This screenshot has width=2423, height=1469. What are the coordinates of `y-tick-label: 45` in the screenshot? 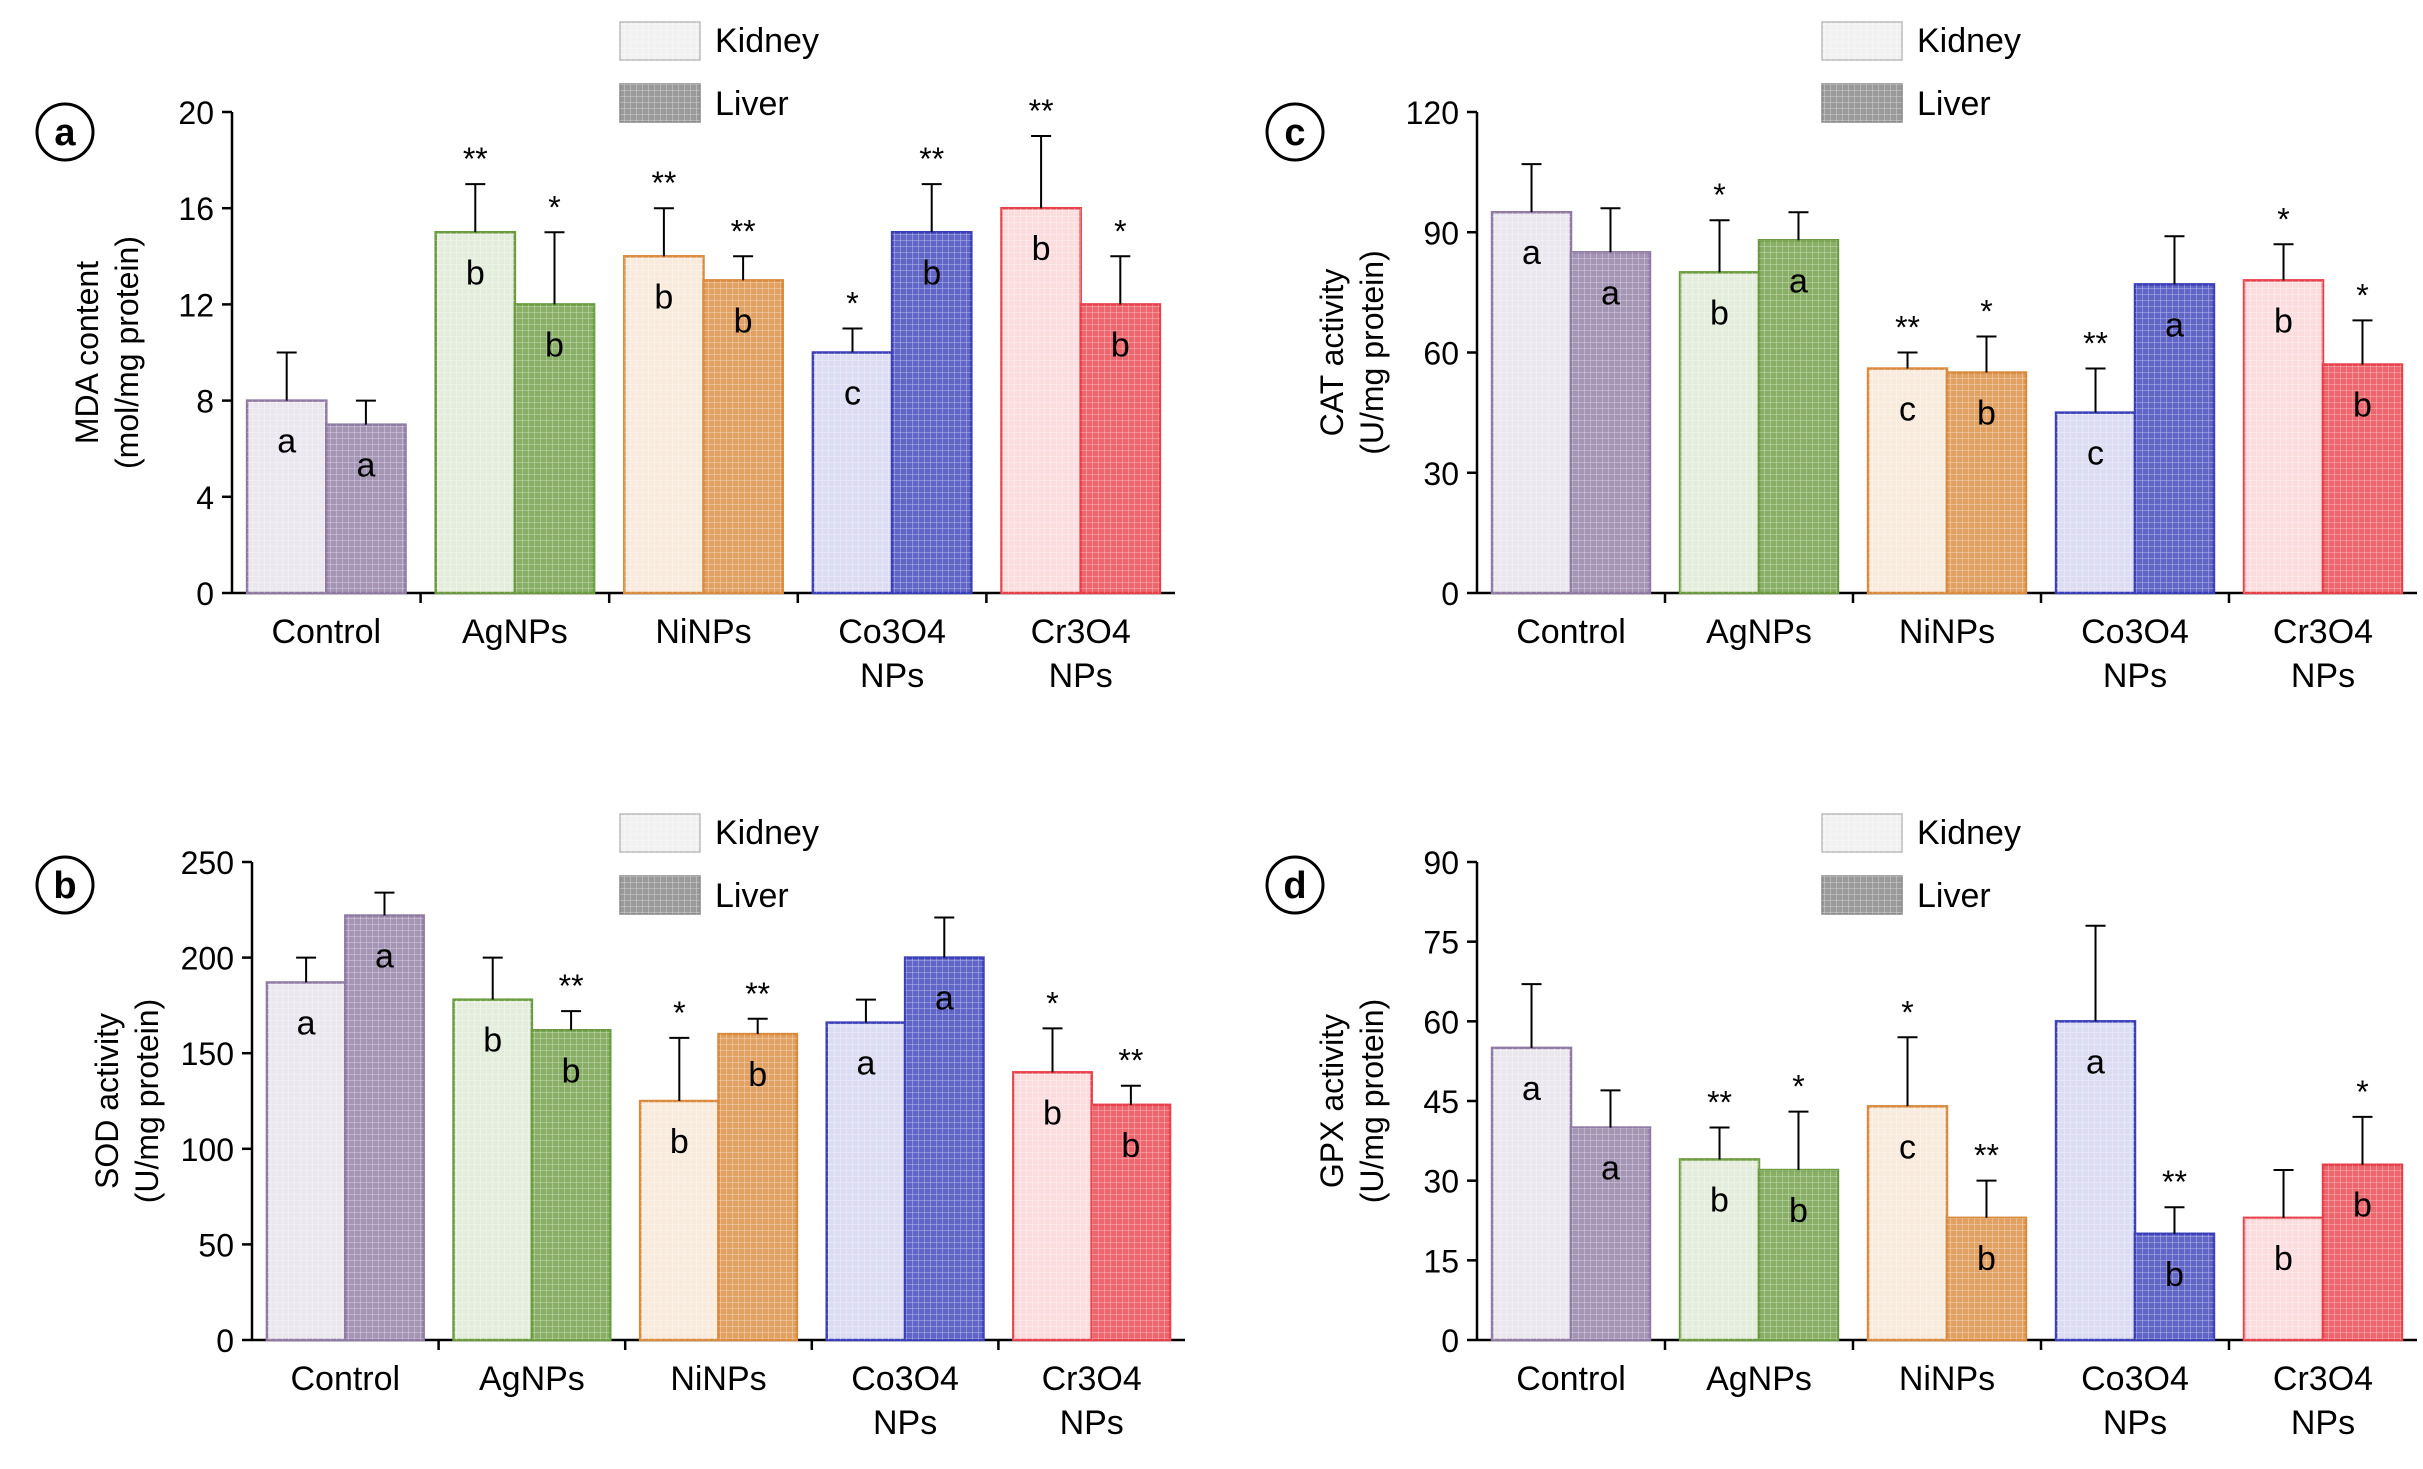 It's located at (1441, 1102).